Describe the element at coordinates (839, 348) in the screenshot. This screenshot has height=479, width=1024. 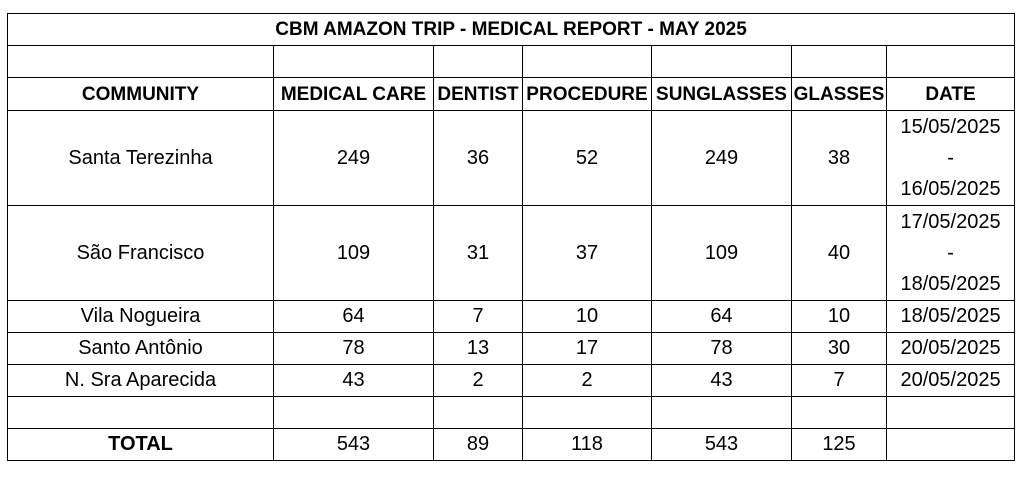
I see `glasses-cell: 30` at that location.